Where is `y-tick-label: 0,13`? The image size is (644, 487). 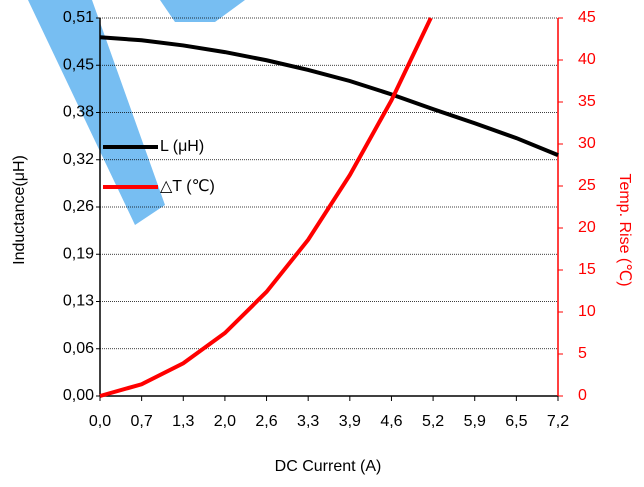 y-tick-label: 0,13 is located at coordinates (78, 301).